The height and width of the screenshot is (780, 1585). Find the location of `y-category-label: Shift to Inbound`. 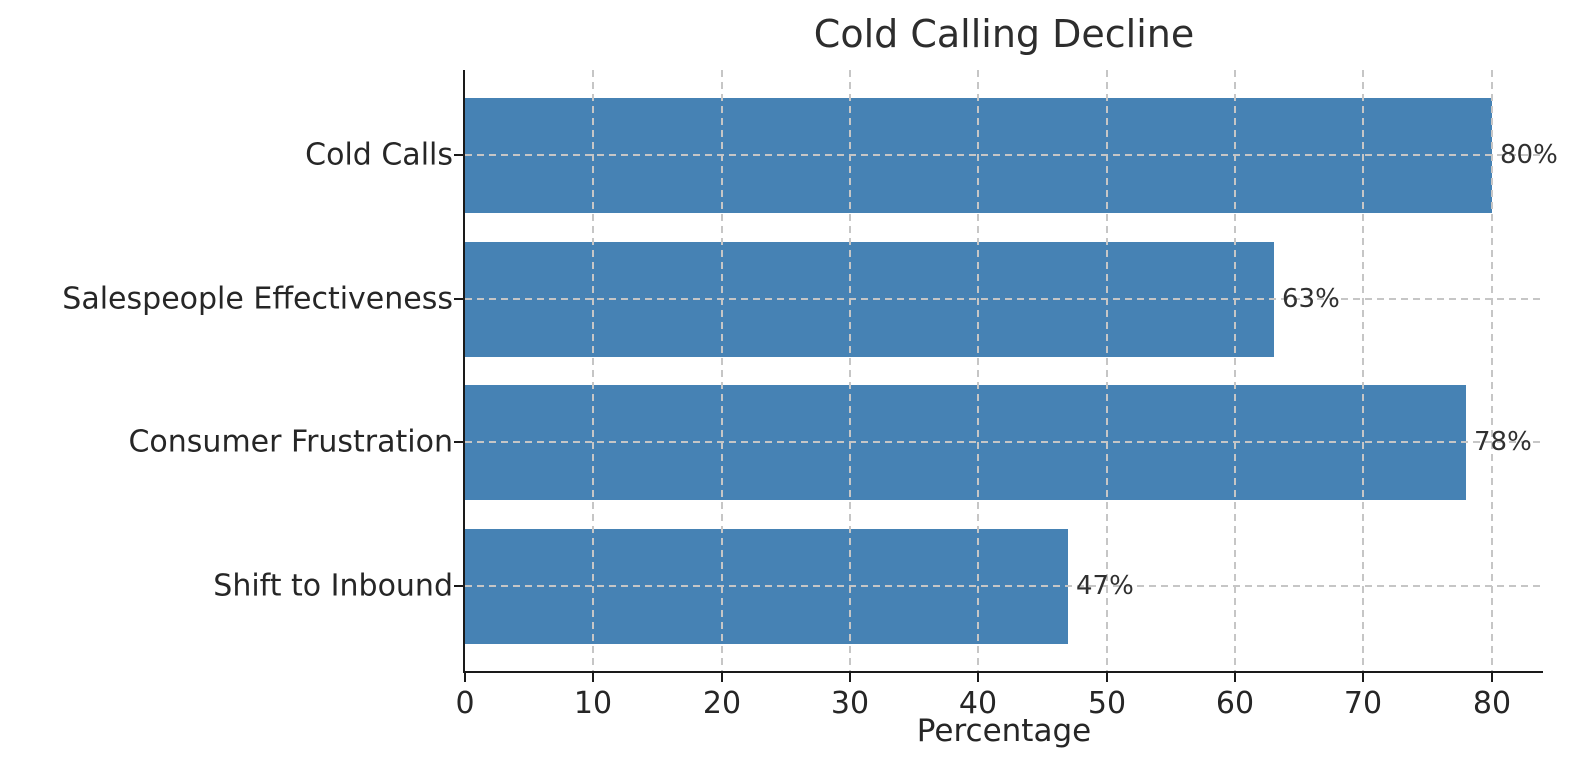

y-category-label: Shift to Inbound is located at coordinates (333, 586).